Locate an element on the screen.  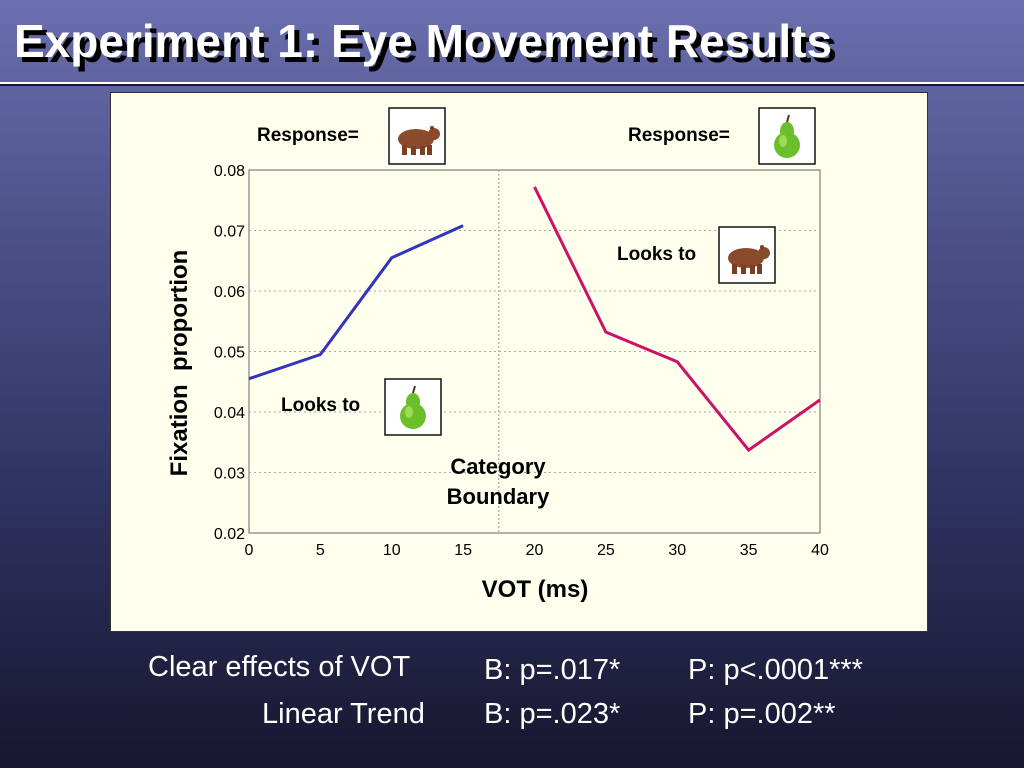
stat-row1-p: P: p<.0001*** is located at coordinates (775, 670).